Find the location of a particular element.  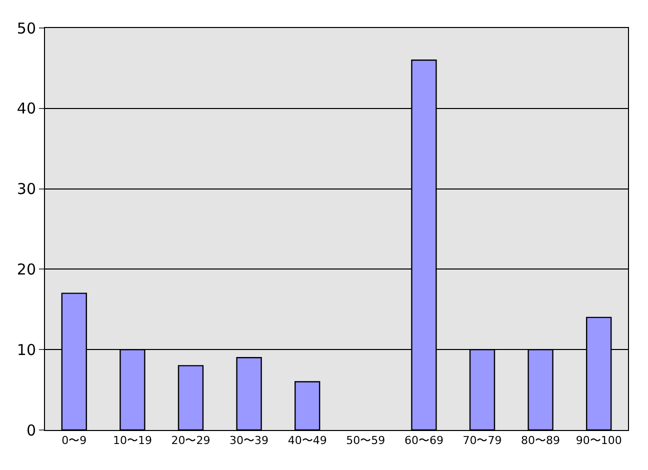

x-tick-label: 70〜79 is located at coordinates (482, 441).